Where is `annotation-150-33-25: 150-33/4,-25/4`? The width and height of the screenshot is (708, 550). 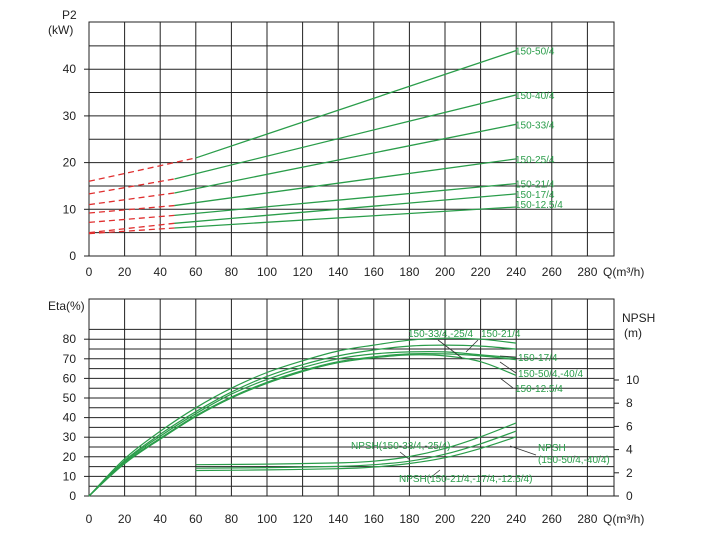 annotation-150-33-25: 150-33/4,-25/4 is located at coordinates (440, 334).